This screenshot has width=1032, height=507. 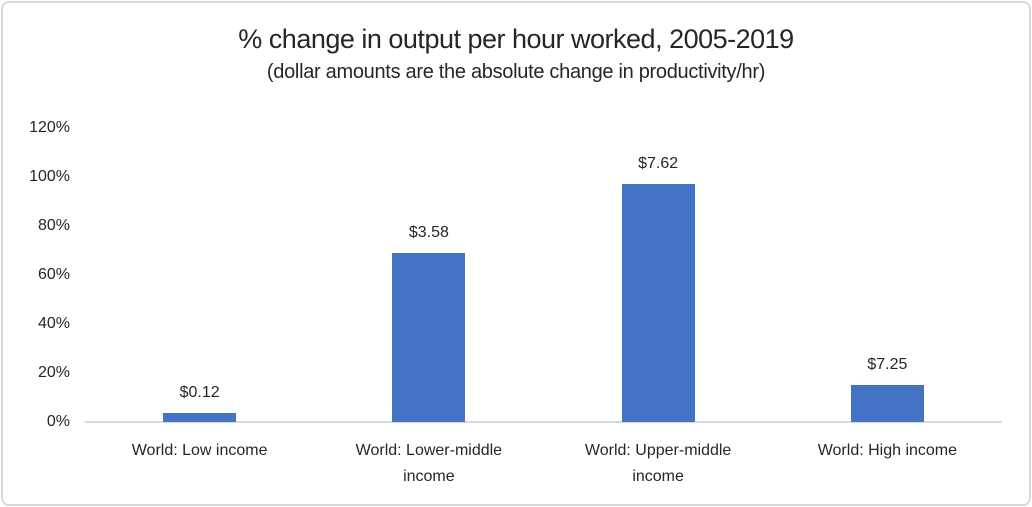 I want to click on x-axis-line, so click(x=543, y=422).